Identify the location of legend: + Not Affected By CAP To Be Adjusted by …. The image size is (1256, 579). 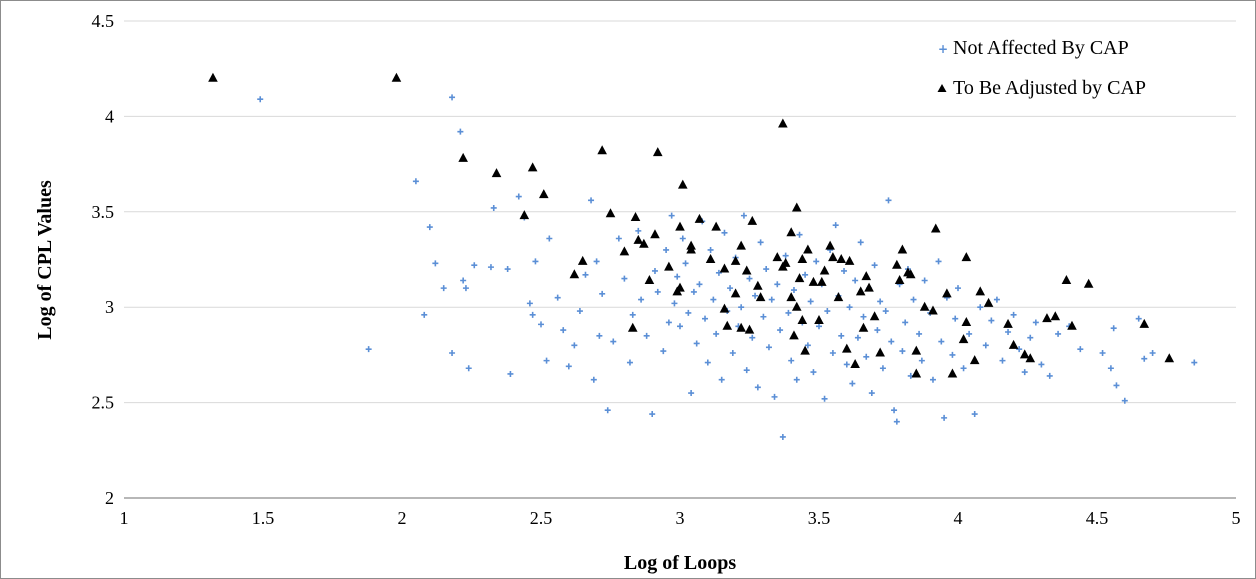
(1041, 68).